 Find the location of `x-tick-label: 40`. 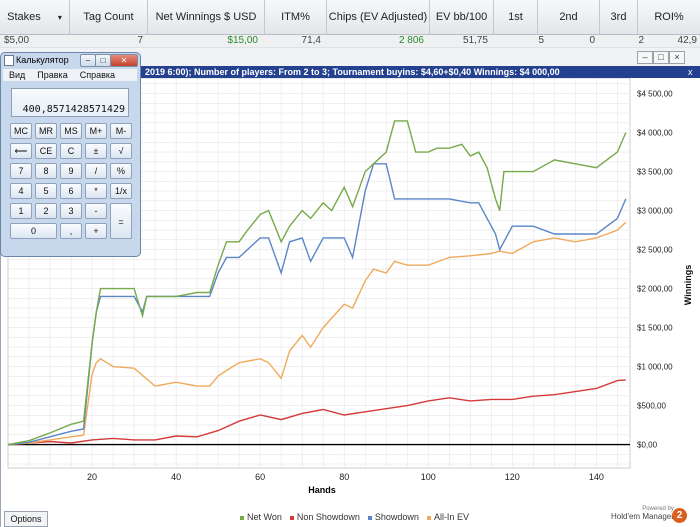

x-tick-label: 40 is located at coordinates (176, 477).